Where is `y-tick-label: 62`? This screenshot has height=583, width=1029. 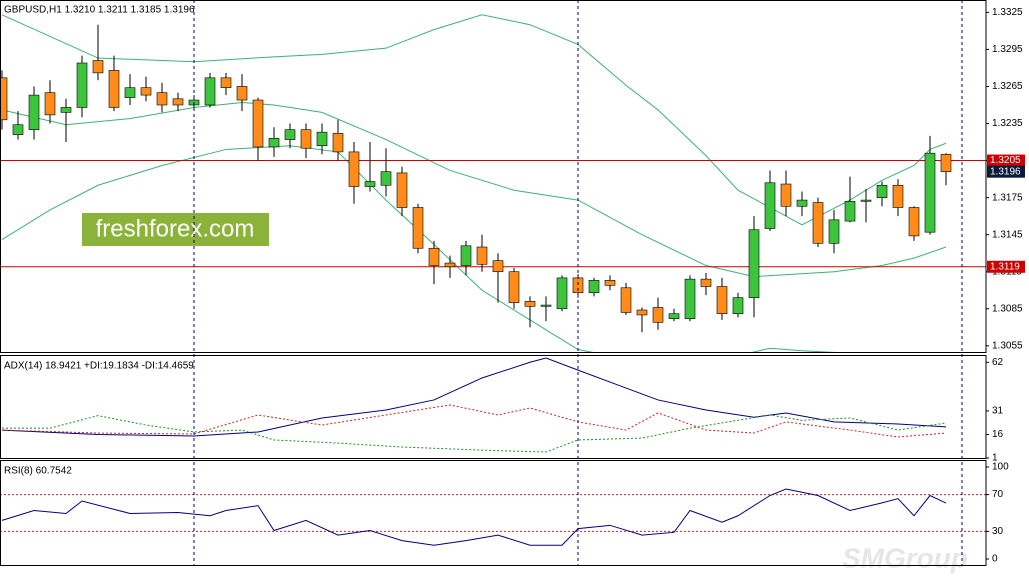
y-tick-label: 62 is located at coordinates (998, 362).